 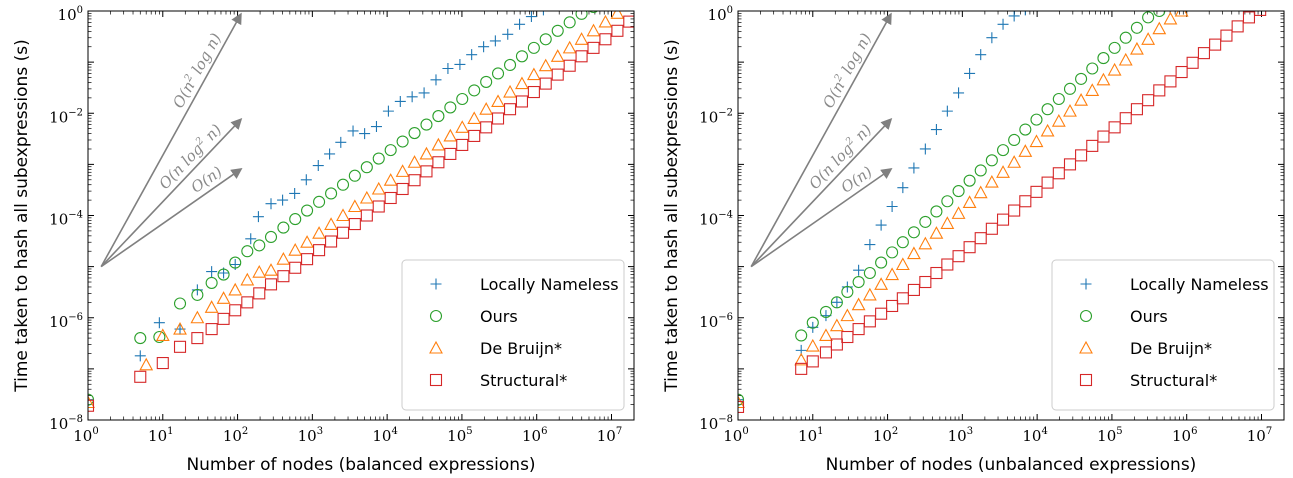 I want to click on legend-label: Ours, so click(x=1149, y=316).